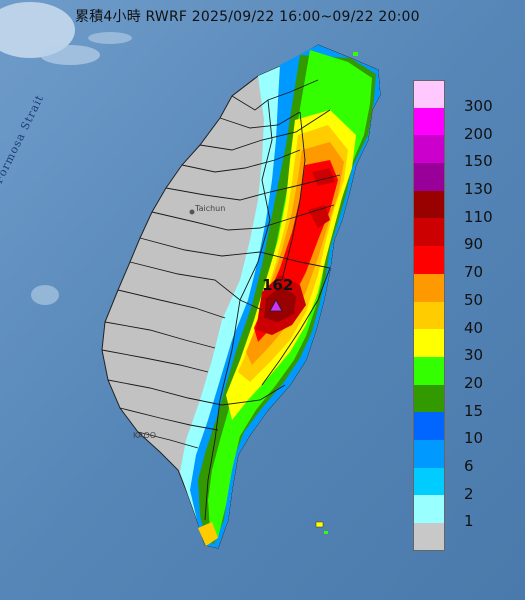  Describe the element at coordinates (469, 493) in the screenshot. I see `legend-label: 2` at that location.